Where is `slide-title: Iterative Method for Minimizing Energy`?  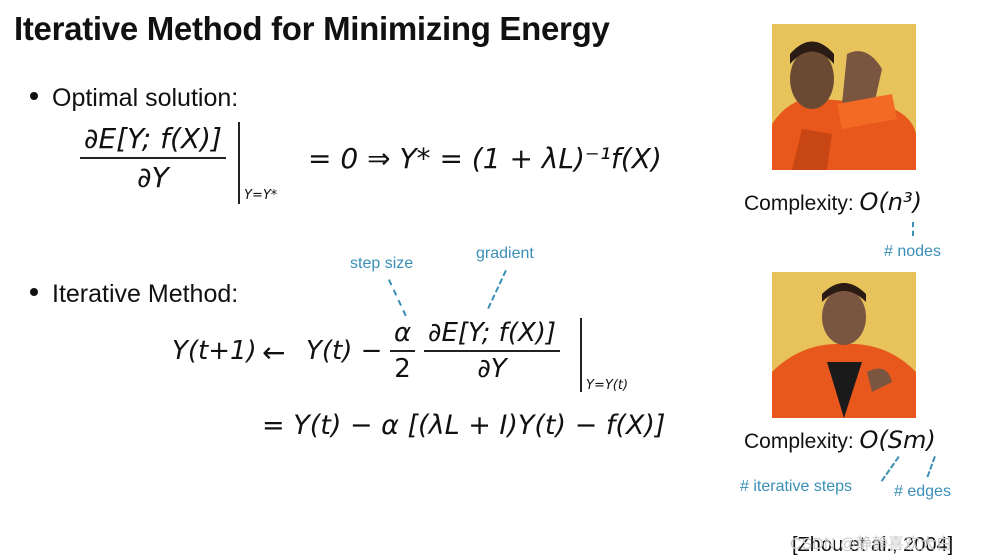
slide-title: Iterative Method for Minimizing Energy is located at coordinates (312, 28).